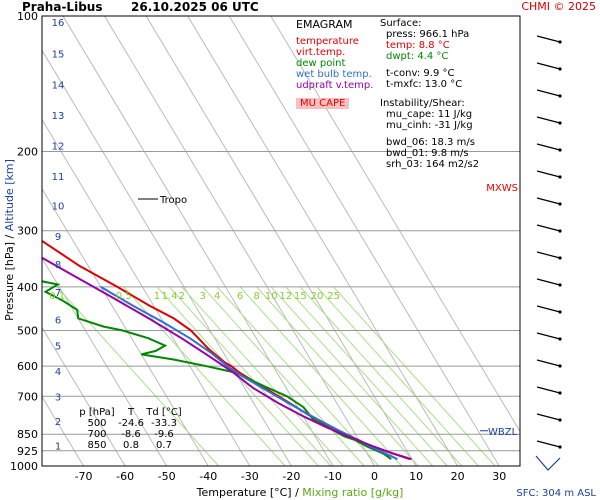 The image size is (600, 500). I want to click on table-cell: 850, so click(97, 445).